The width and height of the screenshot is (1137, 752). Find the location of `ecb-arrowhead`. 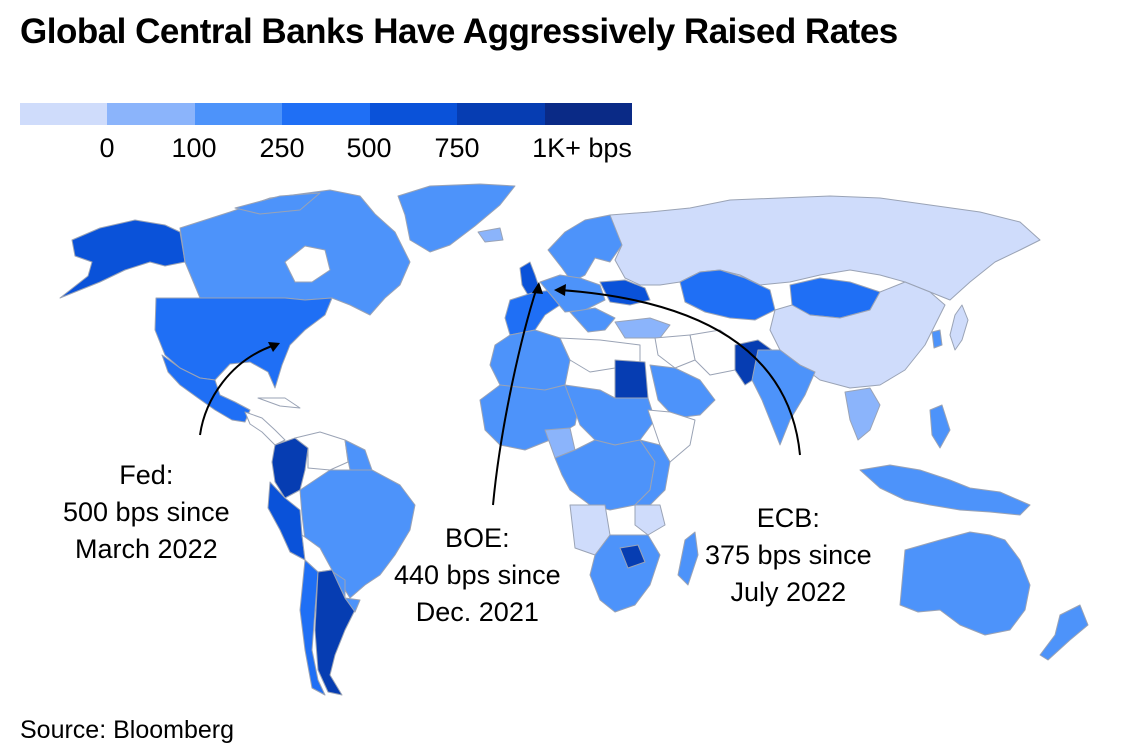

ecb-arrowhead is located at coordinates (560, 290).